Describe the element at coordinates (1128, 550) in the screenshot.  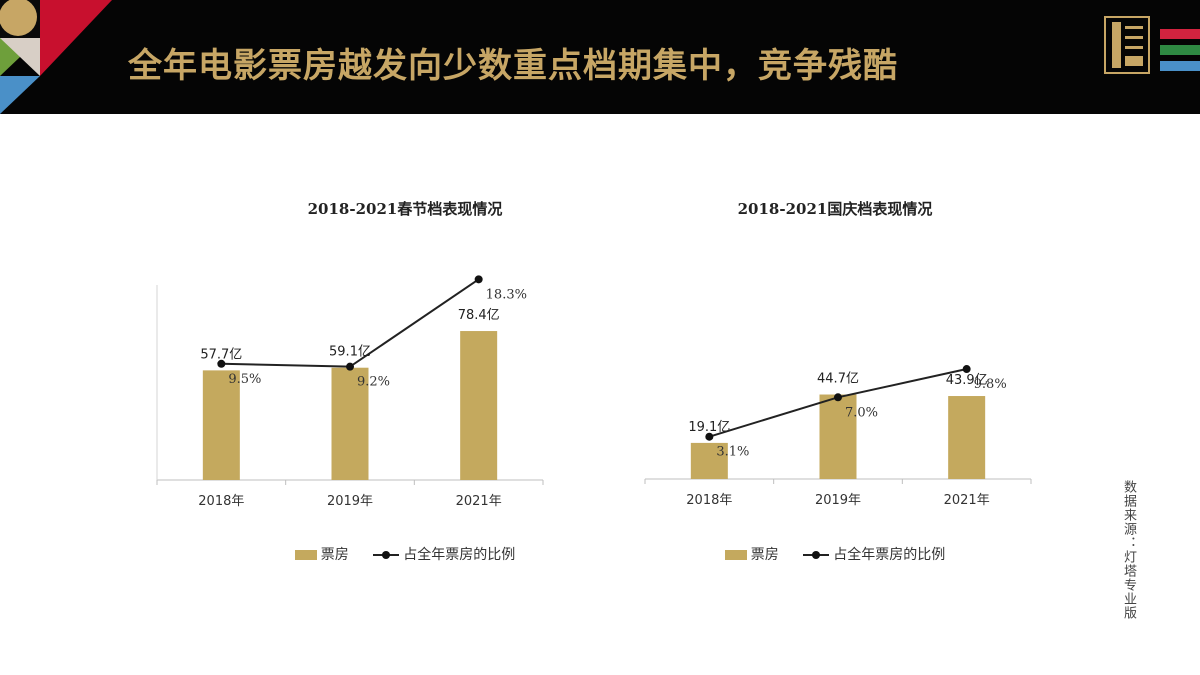
I see `source-note: 数据来源：灯塔专业版` at that location.